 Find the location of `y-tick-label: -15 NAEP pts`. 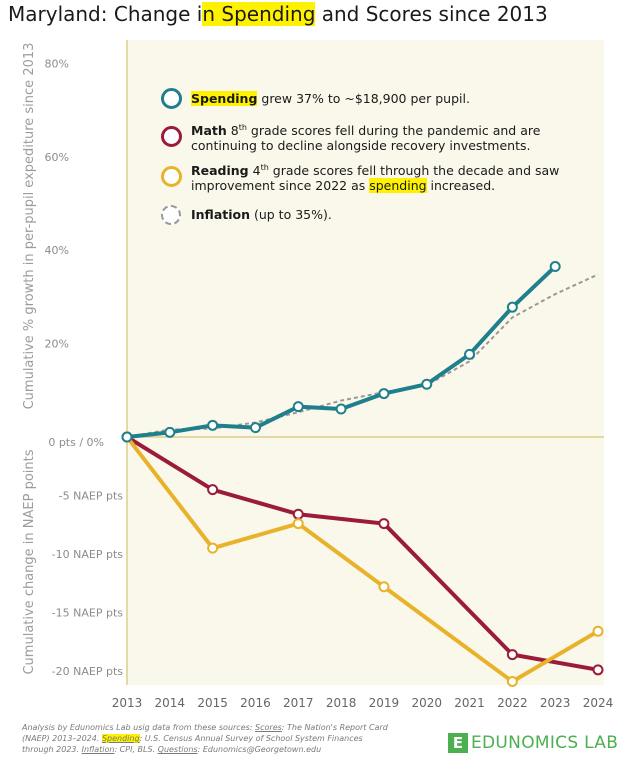

y-tick-label: -15 NAEP pts is located at coordinates (88, 613).